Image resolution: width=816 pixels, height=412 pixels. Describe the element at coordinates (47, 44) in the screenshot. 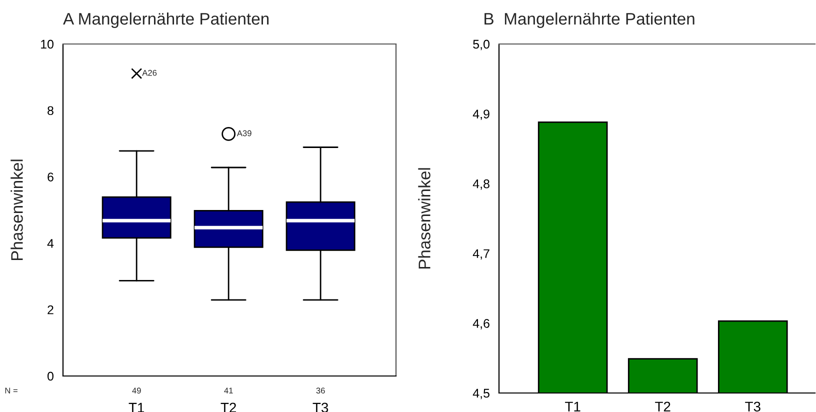

I see `y-tick-label: 10` at that location.